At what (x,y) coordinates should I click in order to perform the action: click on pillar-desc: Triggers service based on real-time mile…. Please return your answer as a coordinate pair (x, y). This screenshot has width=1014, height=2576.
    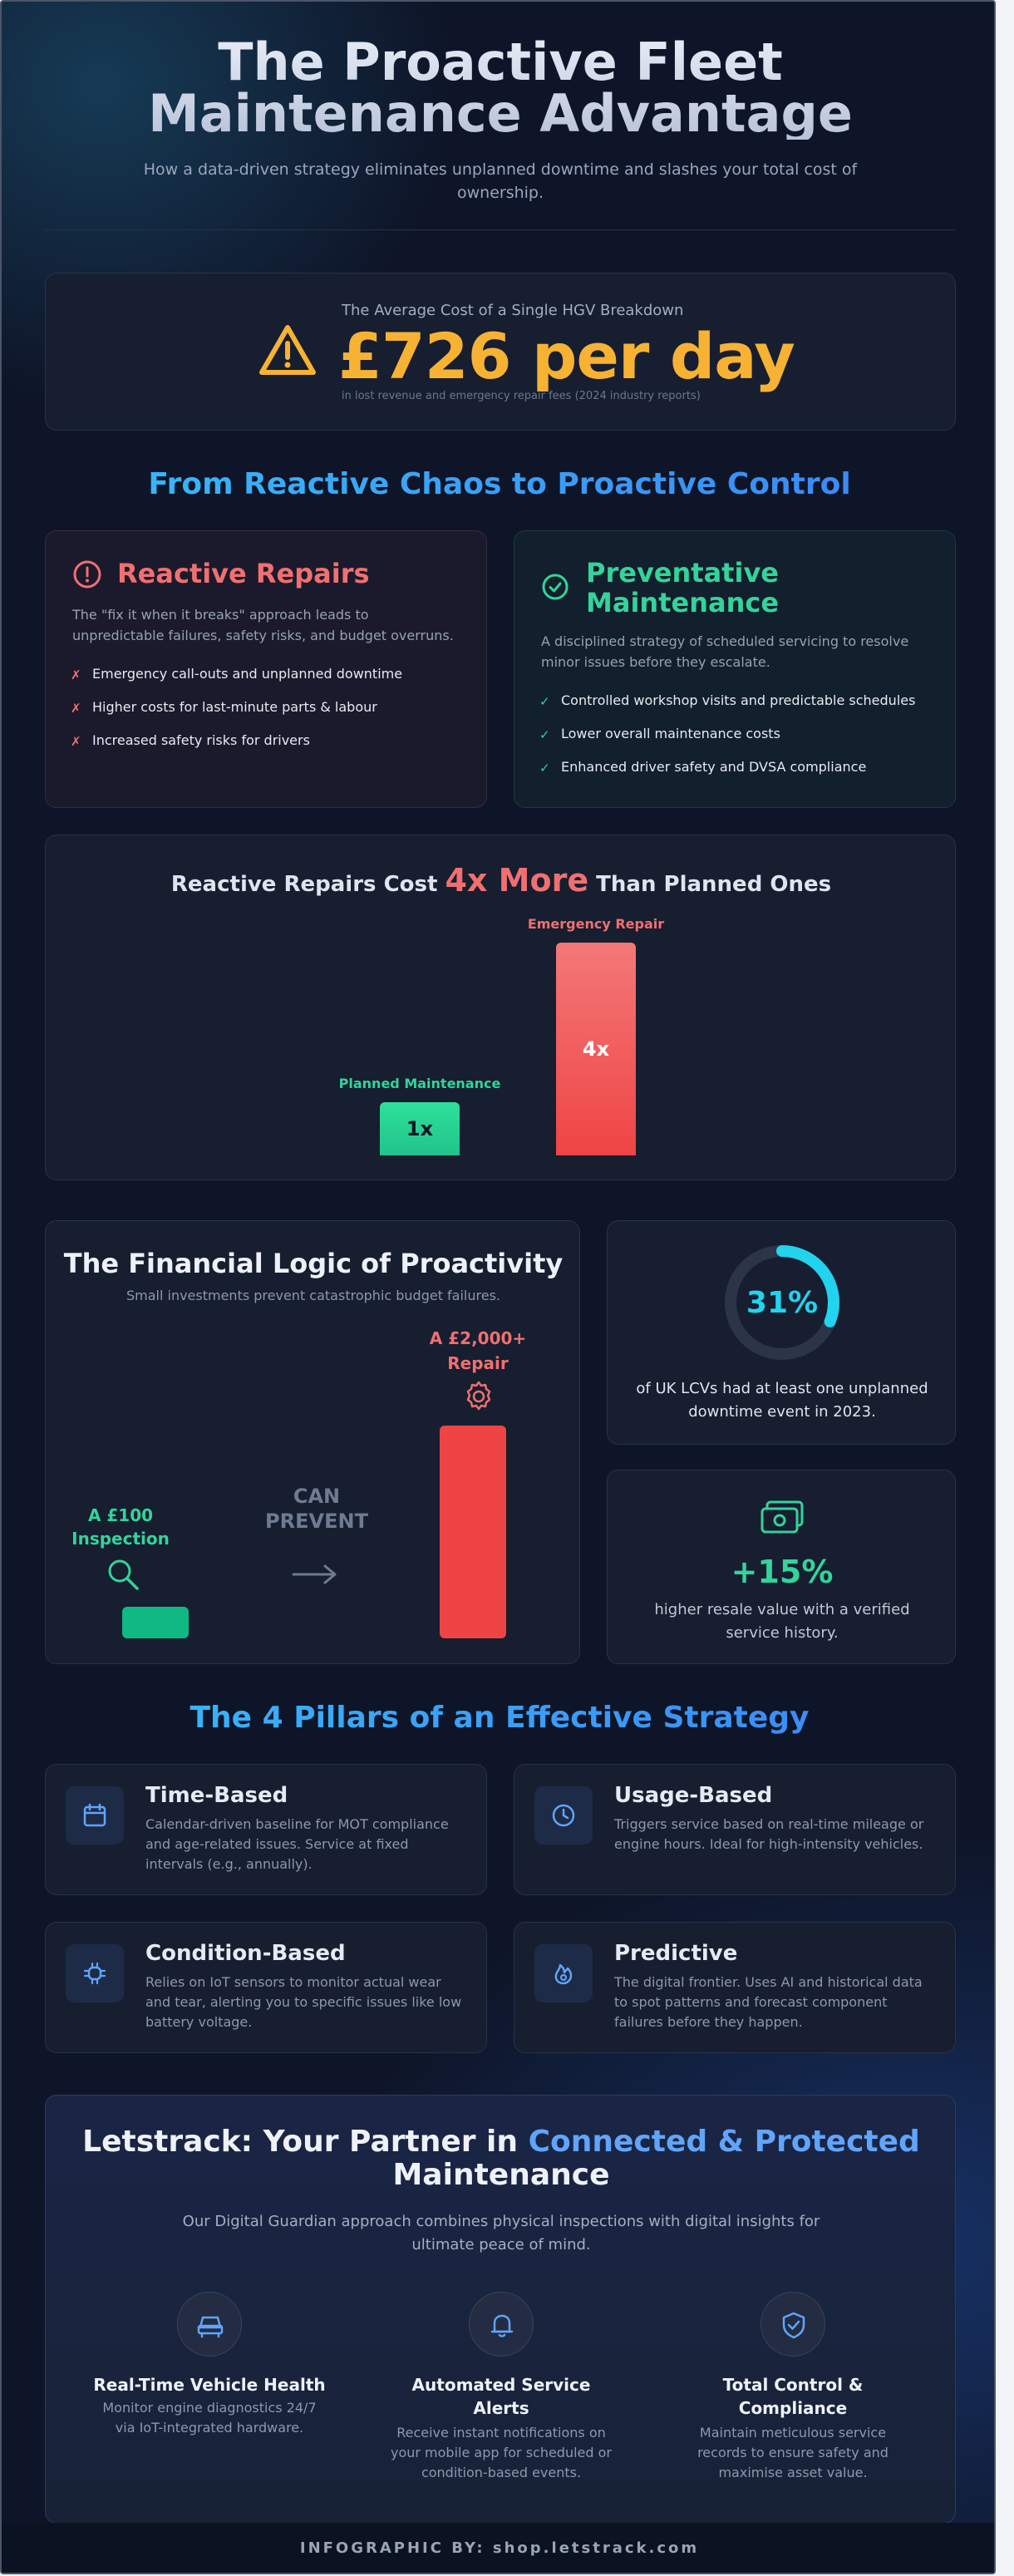
    Looking at the image, I should click on (769, 1834).